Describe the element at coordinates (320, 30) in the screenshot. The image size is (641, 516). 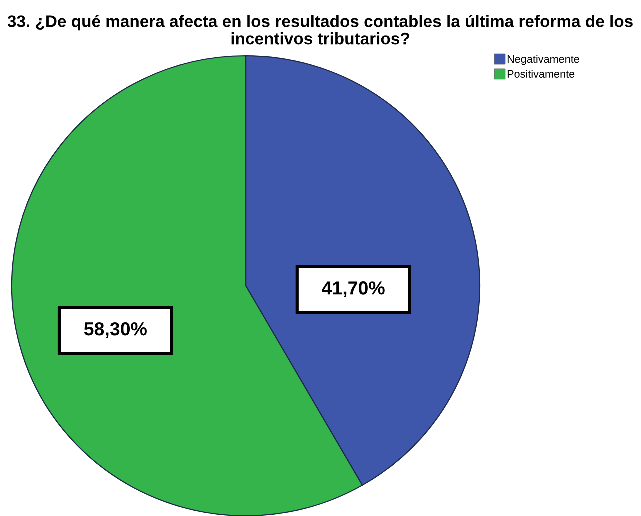
I see `chart-title: 33. ¿De qué manera afecta en los resultados contables la última reforma de los incentivos tributarios?` at that location.